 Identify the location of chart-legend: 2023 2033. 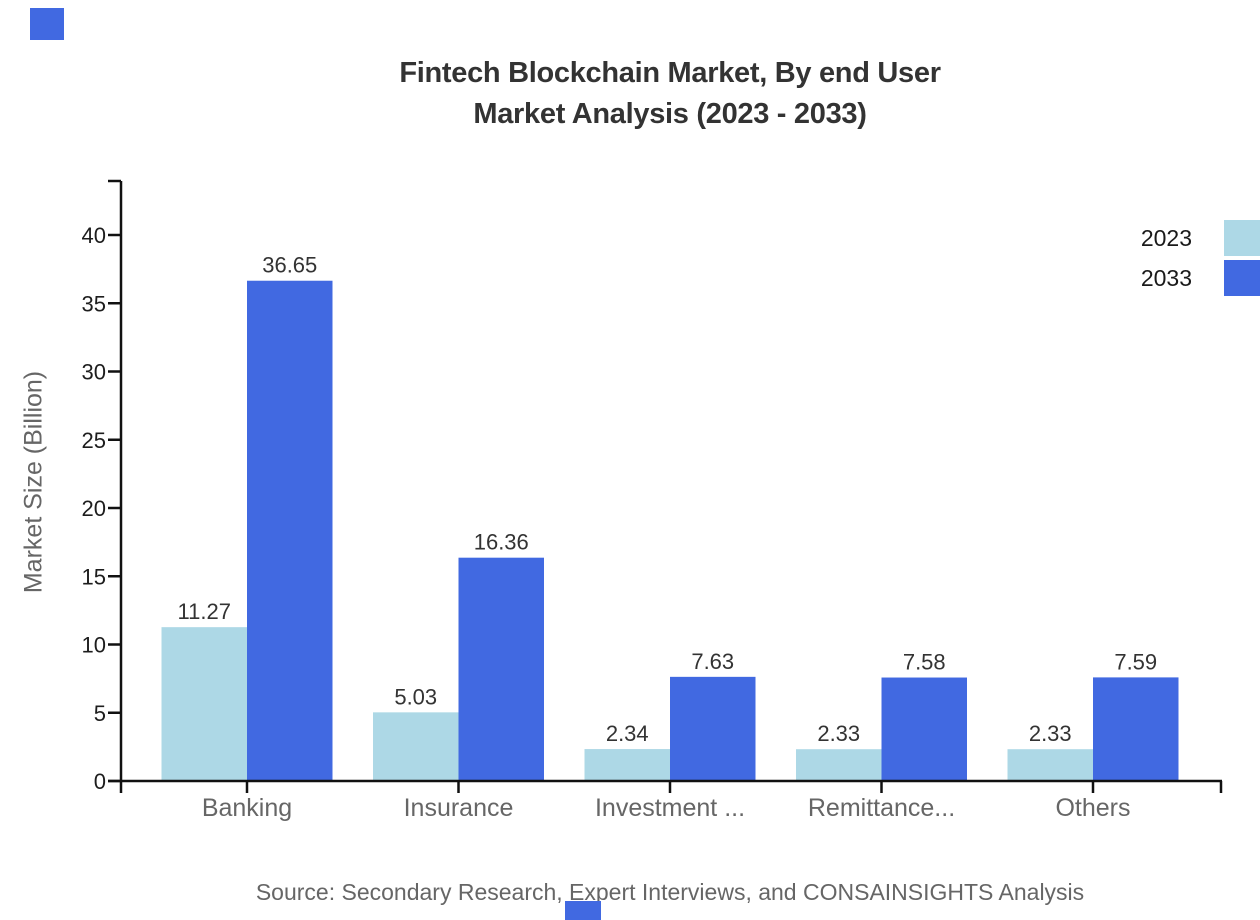
(1200, 260).